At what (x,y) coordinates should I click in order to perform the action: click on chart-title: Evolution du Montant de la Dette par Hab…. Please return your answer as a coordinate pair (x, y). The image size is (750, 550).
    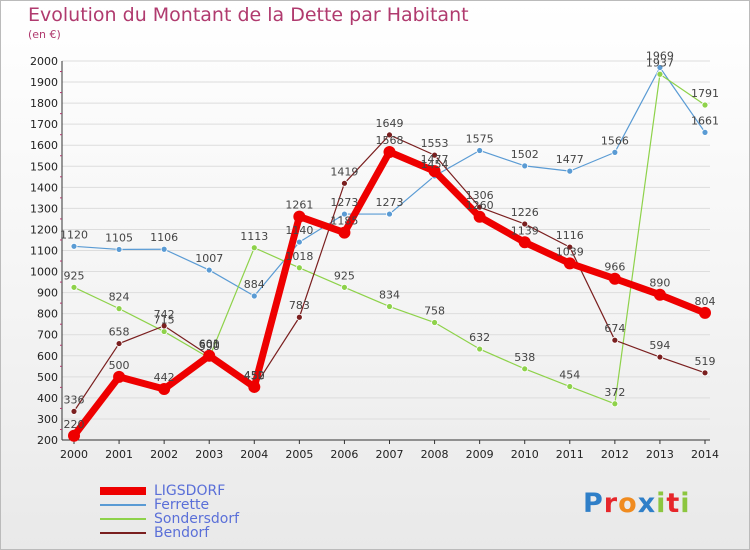
    Looking at the image, I should click on (248, 15).